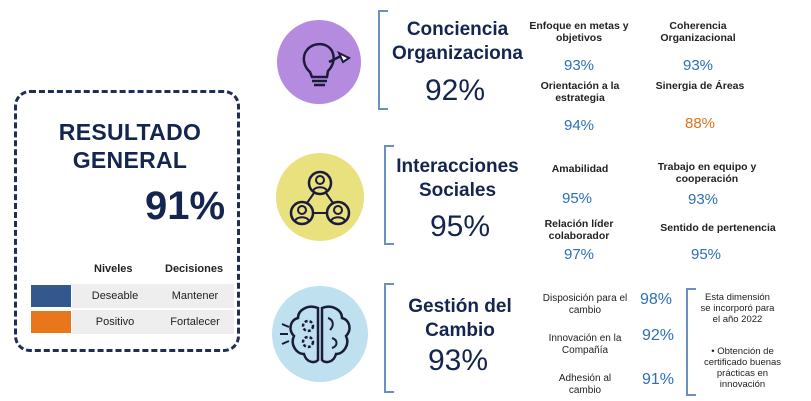 The height and width of the screenshot is (401, 811). I want to click on metric-label: Sinergia de Áreas, so click(700, 86).